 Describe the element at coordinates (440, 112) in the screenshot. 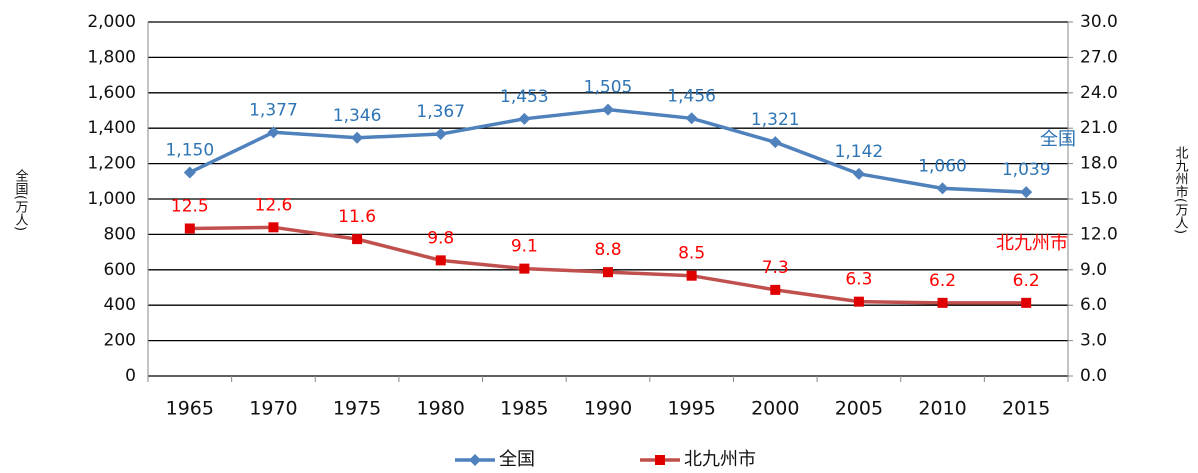

I see `value-label: 1,367` at that location.